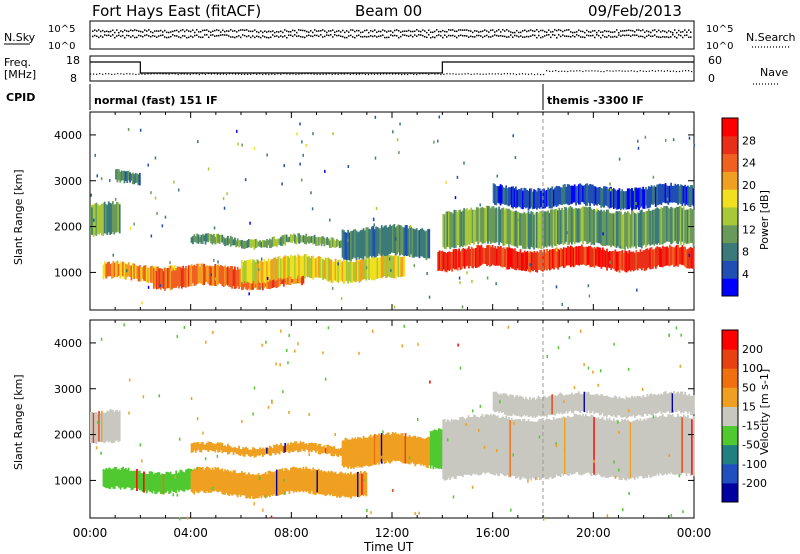  What do you see at coordinates (730, 269) in the screenshot?
I see `colorbar-swatch` at bounding box center [730, 269].